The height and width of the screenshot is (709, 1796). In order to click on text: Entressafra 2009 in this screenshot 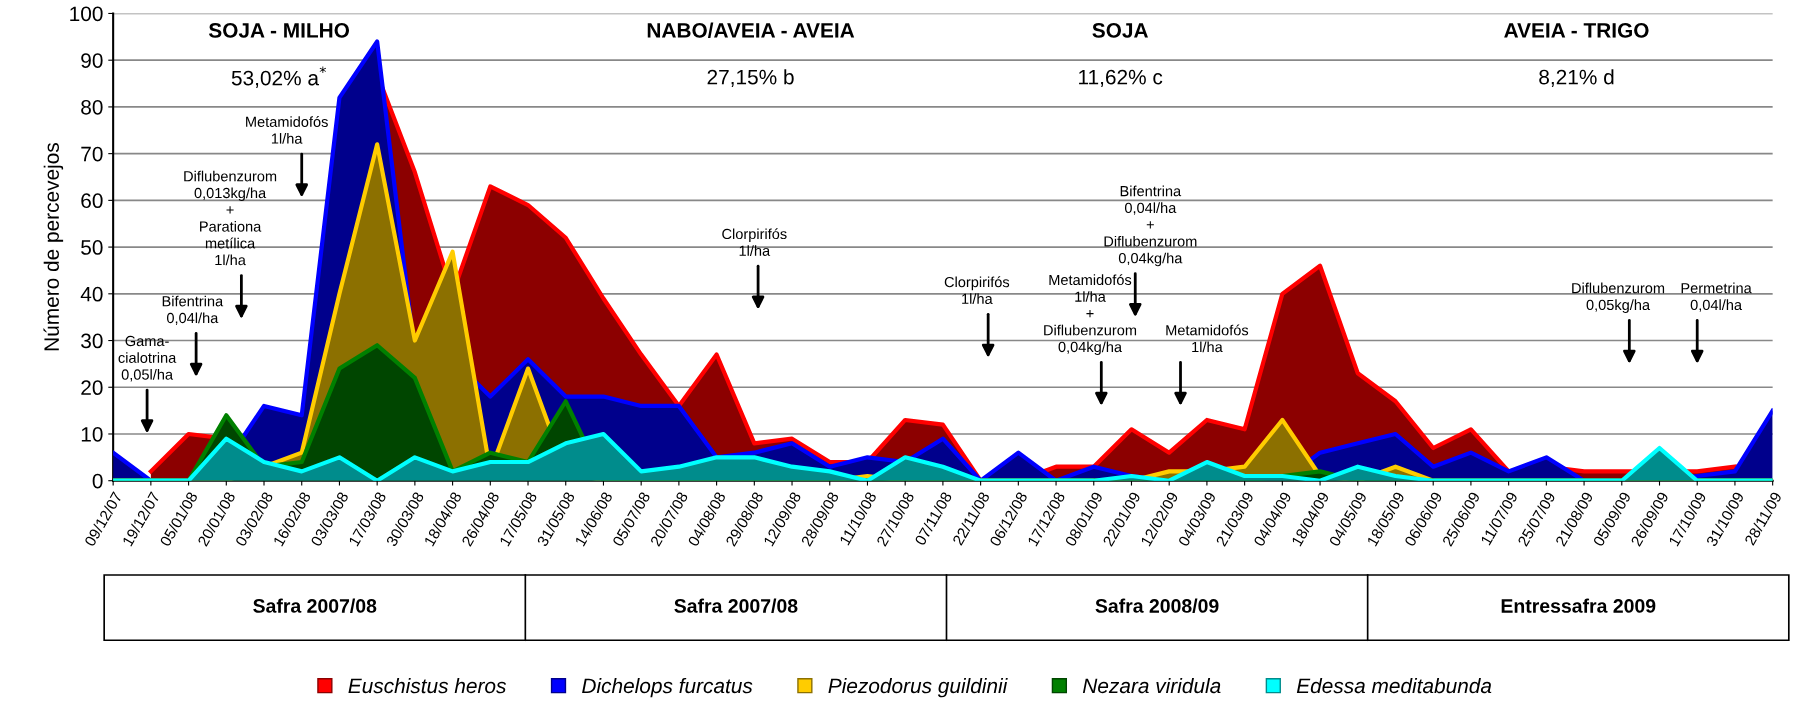, I will do `click(1578, 605)`.